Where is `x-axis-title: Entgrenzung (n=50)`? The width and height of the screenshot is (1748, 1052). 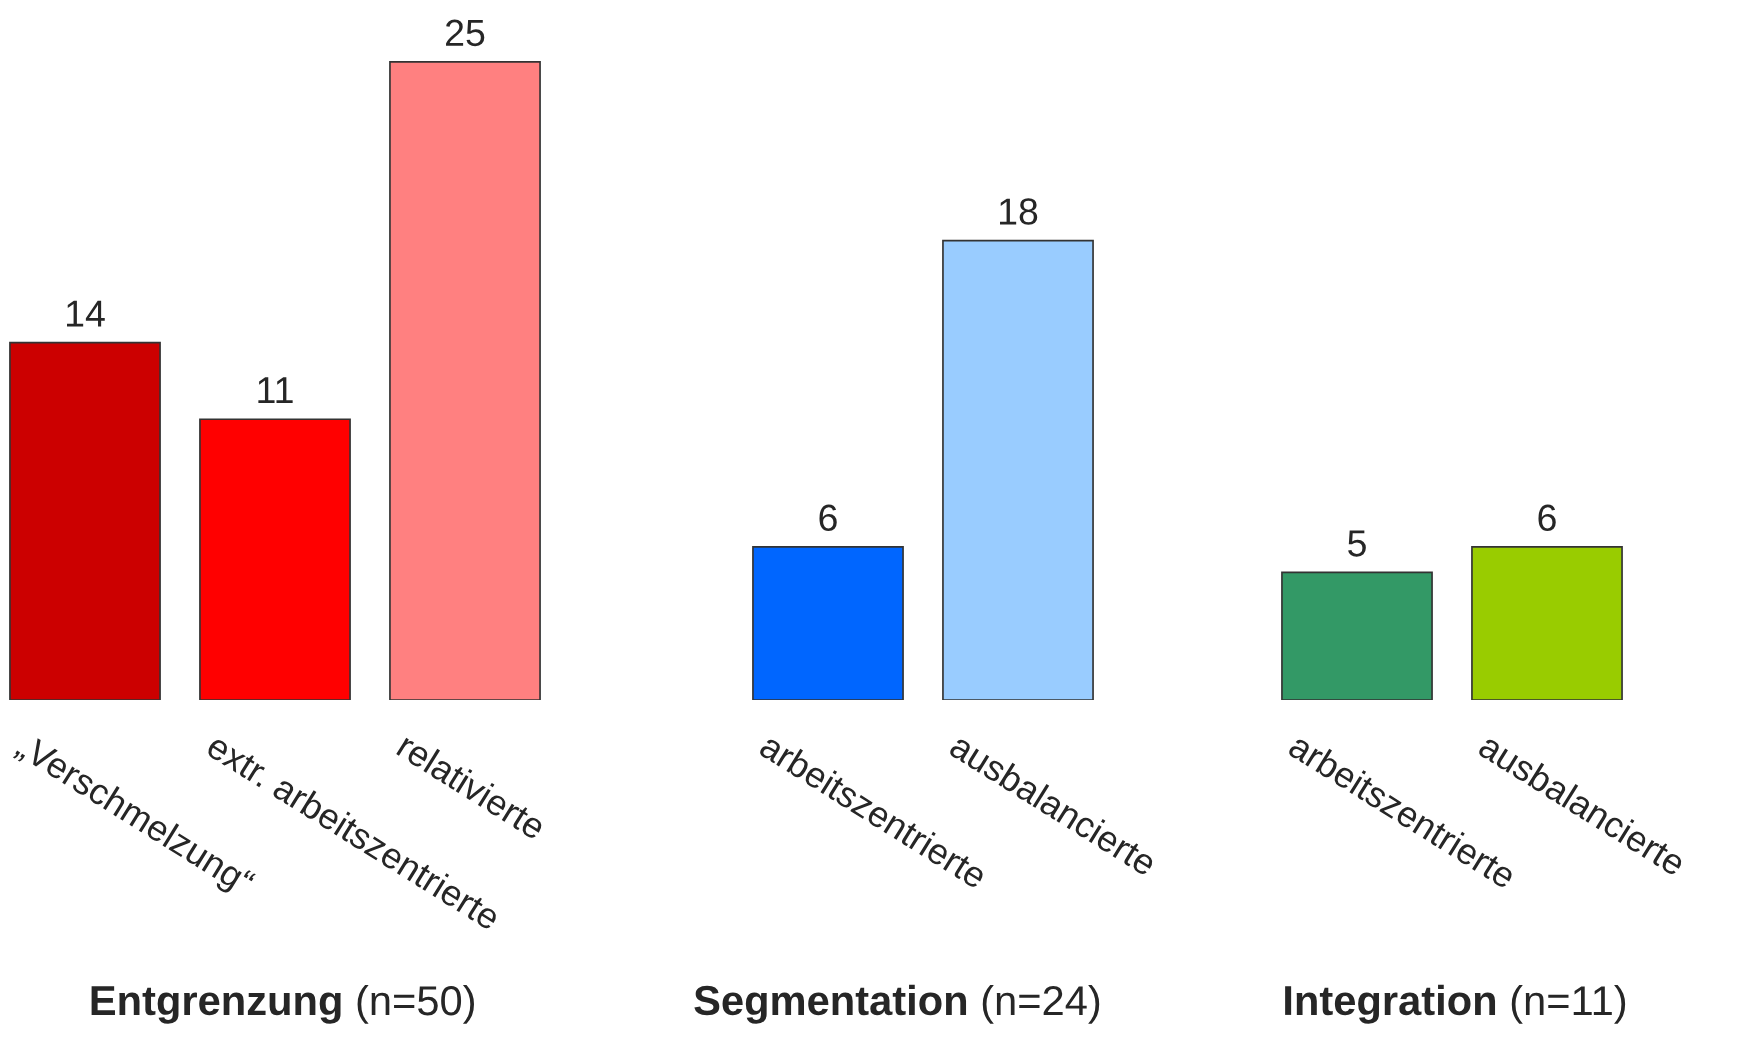
x-axis-title: Entgrenzung (n=50) is located at coordinates (282, 1004).